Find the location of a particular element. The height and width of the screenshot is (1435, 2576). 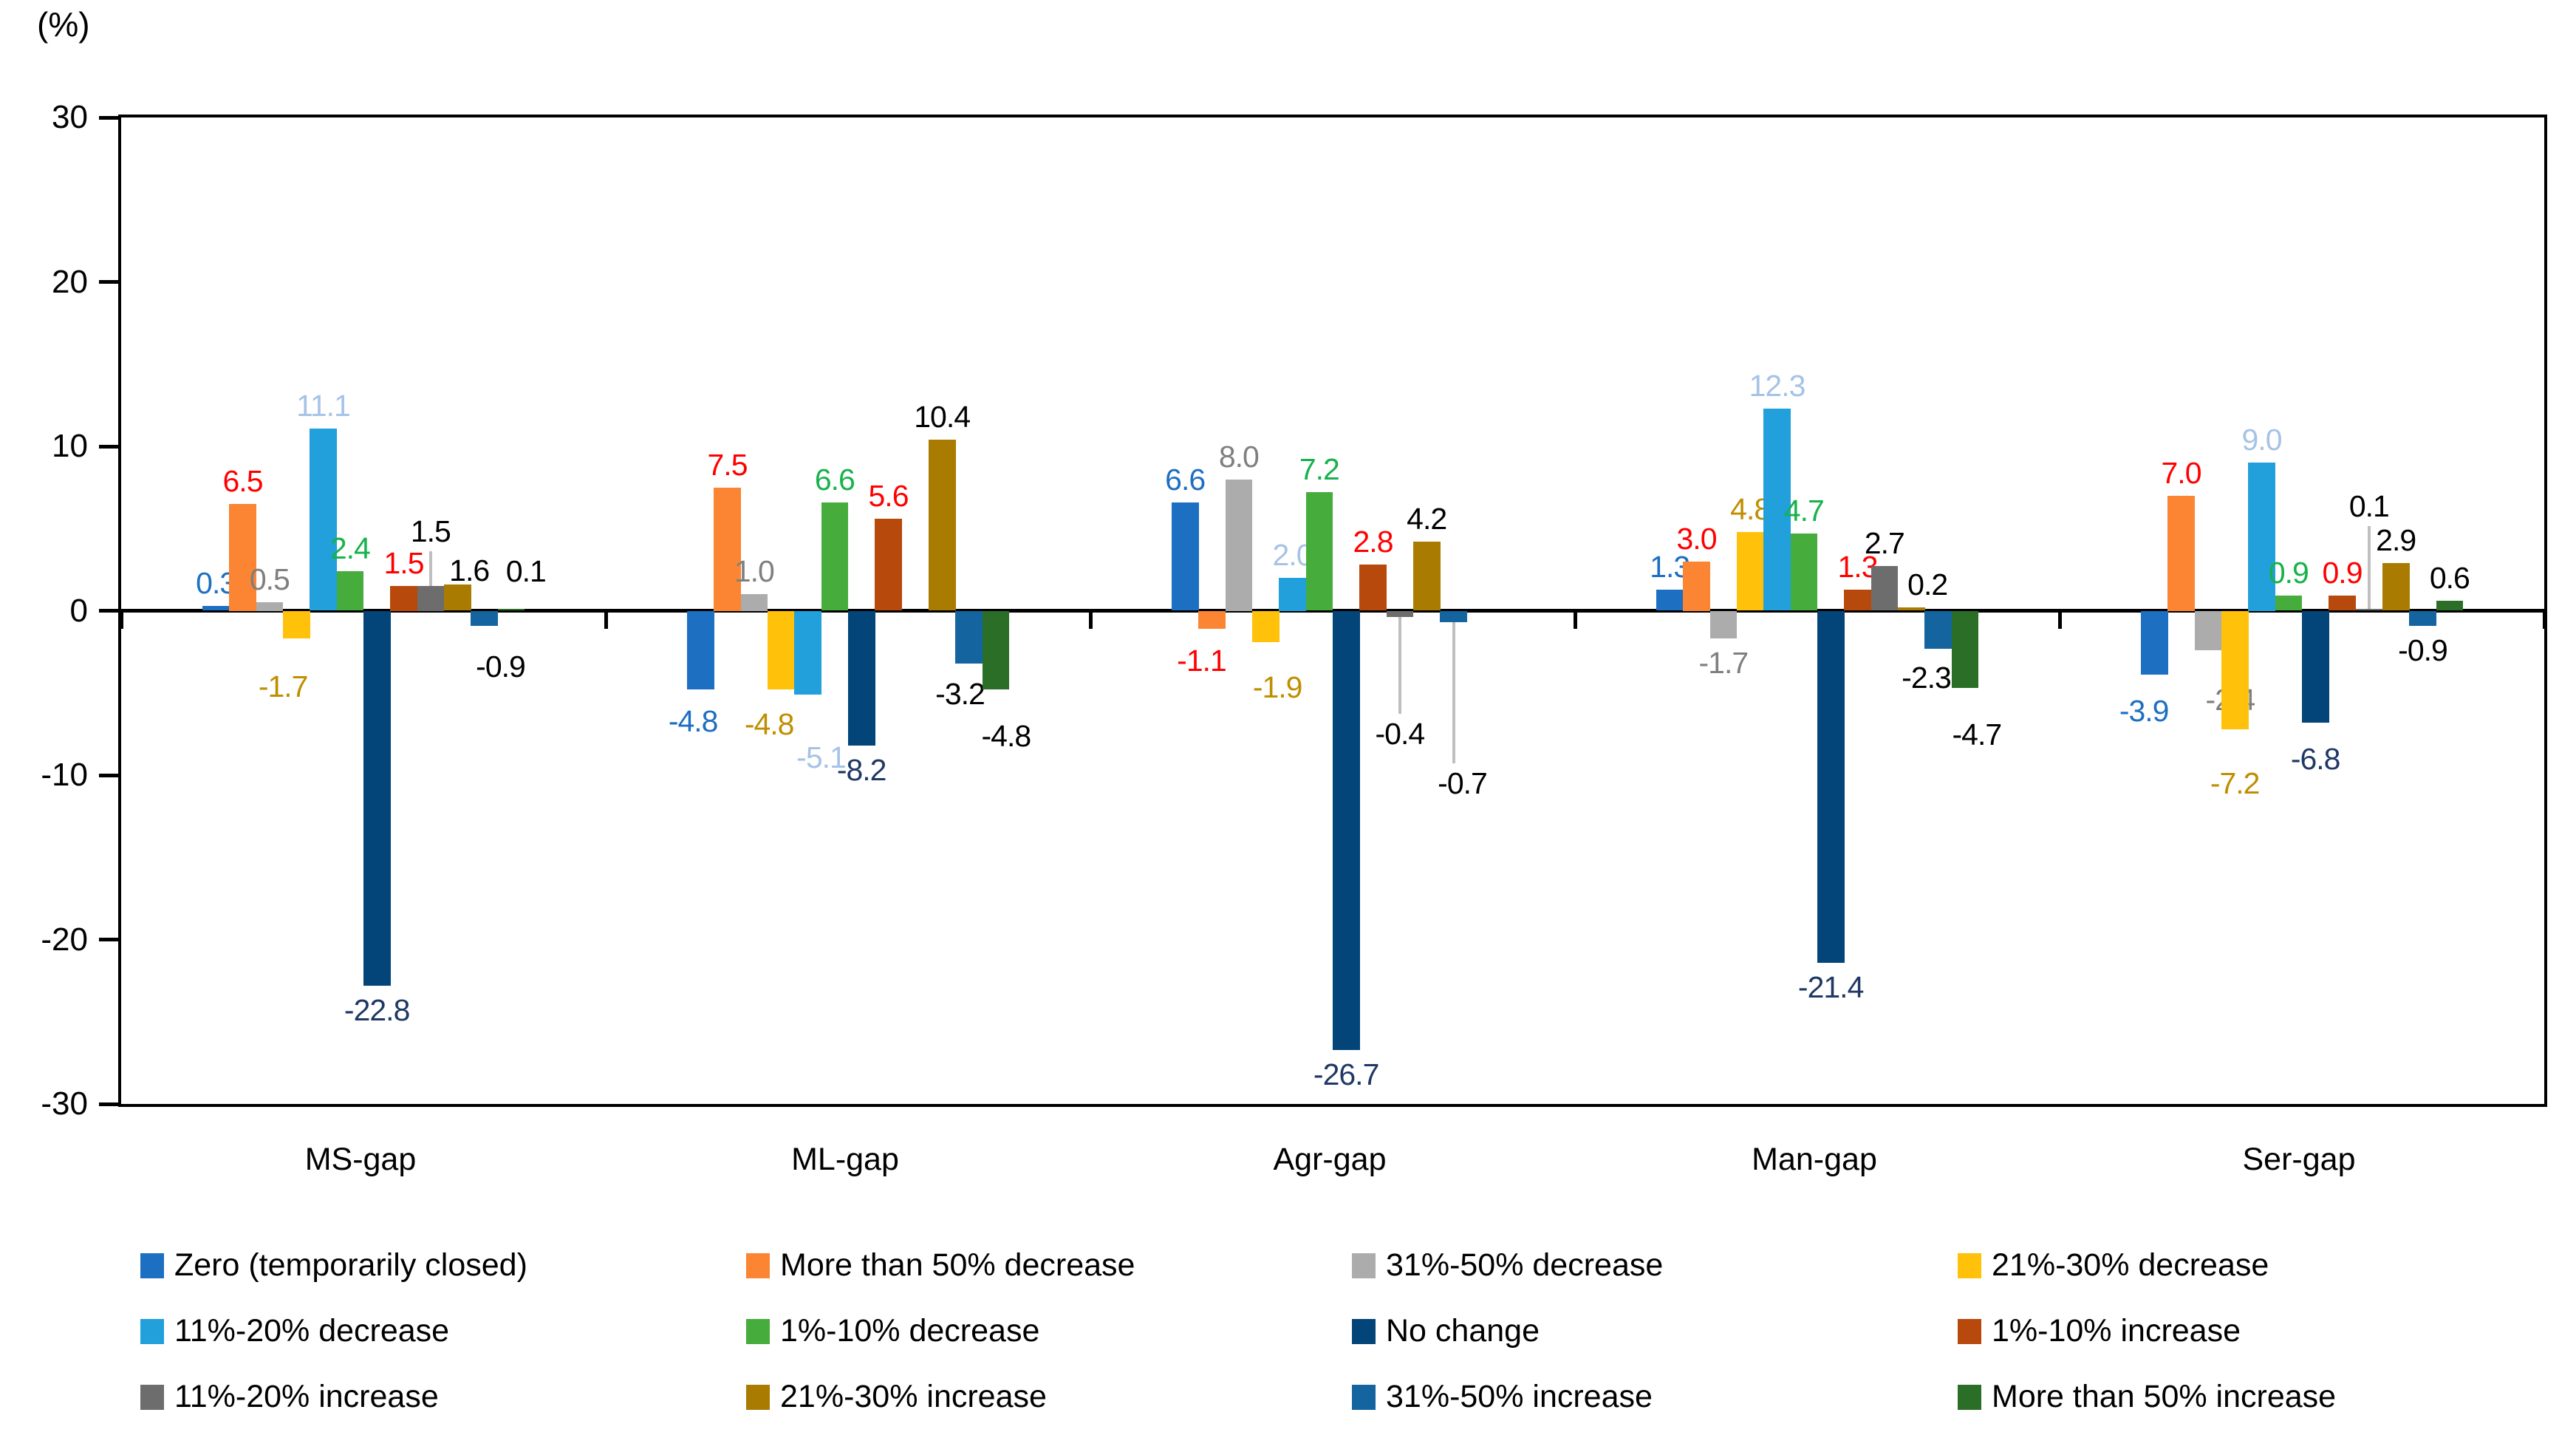

bar-label-2-0: 0.5 is located at coordinates (269, 579).